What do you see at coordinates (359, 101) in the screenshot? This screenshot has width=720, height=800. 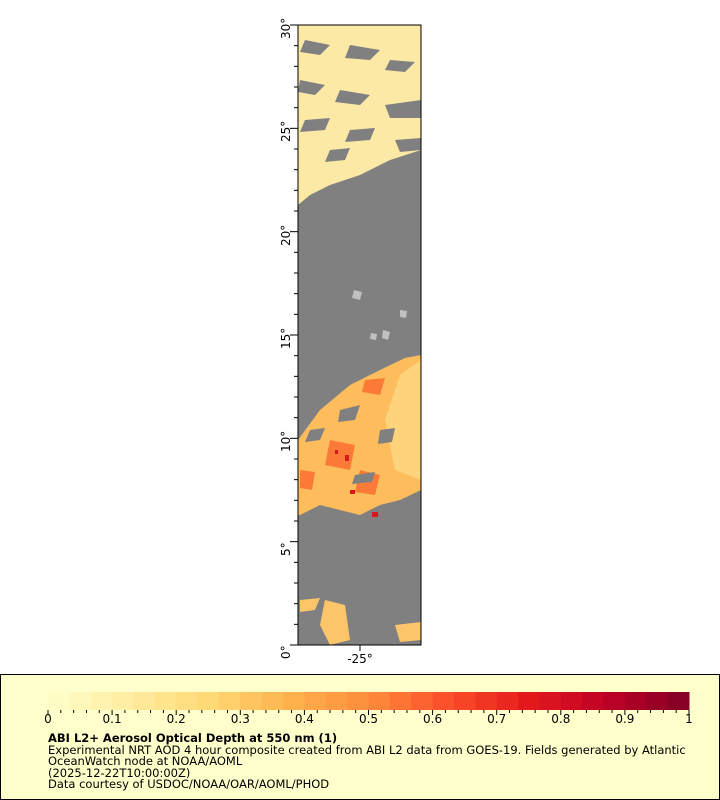 I see `cloud-gaps-north` at bounding box center [359, 101].